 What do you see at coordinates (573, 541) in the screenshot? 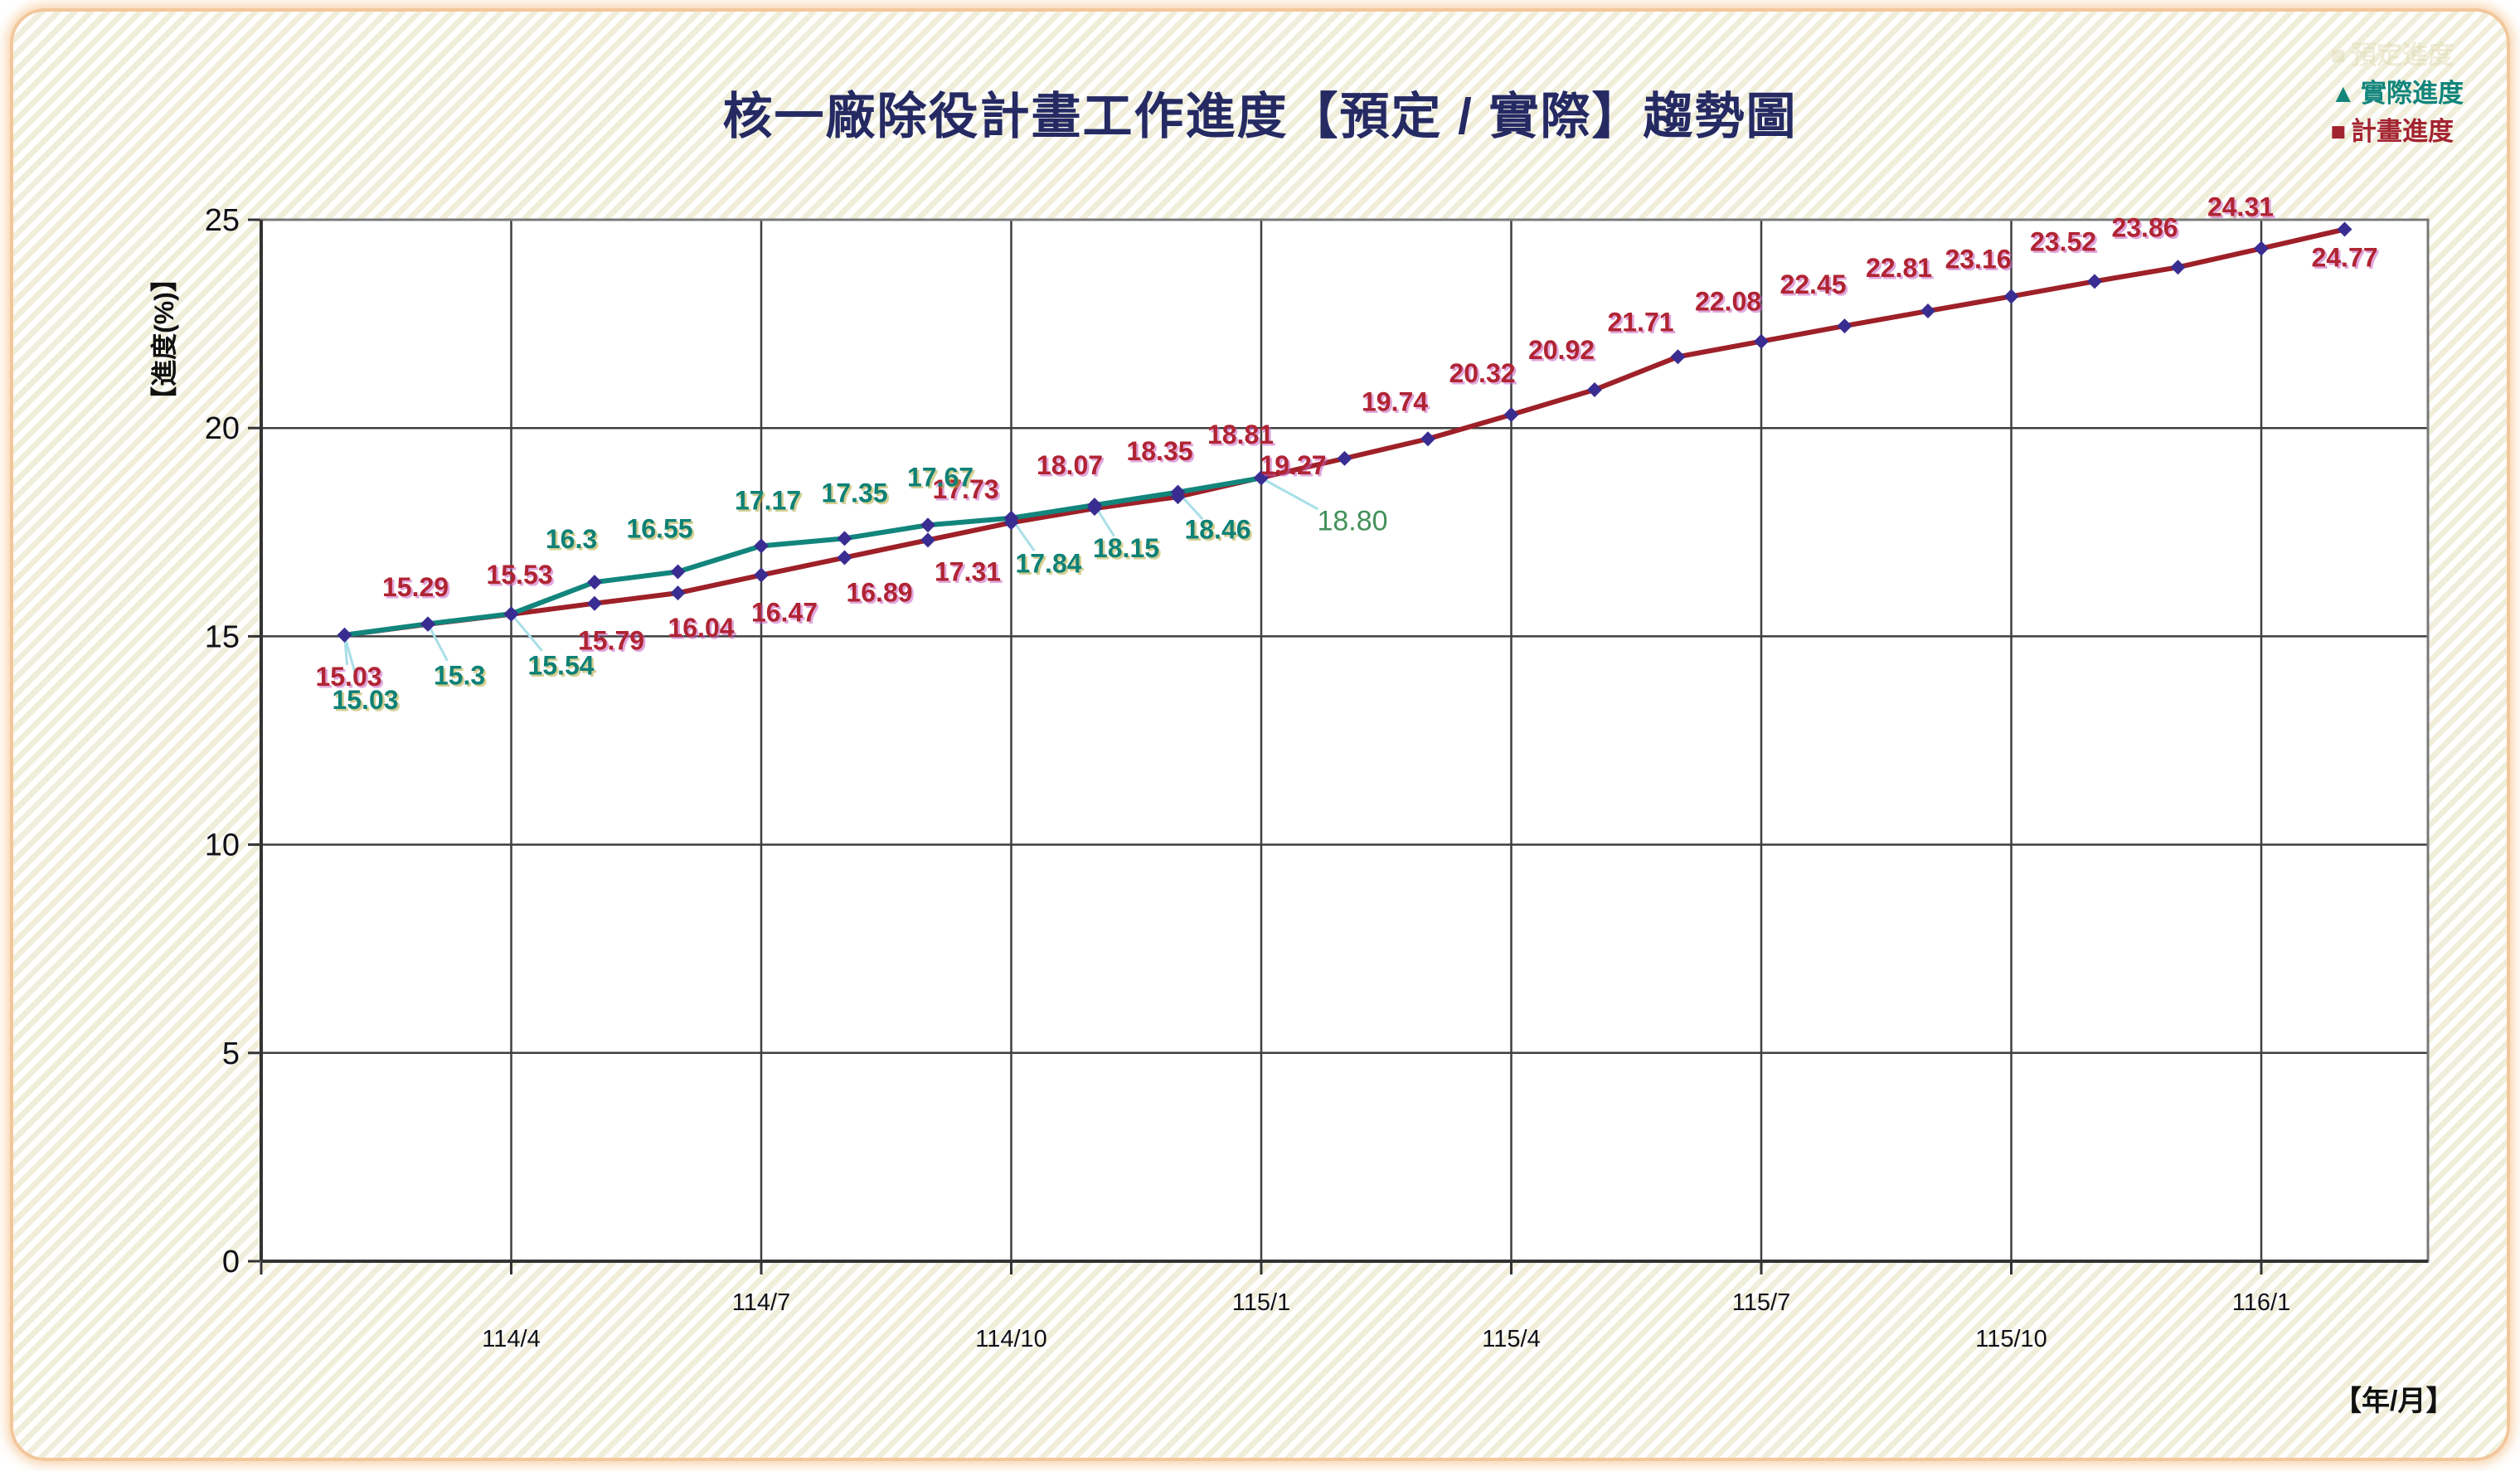
I see `actual-data-label-shadow: 16.3` at bounding box center [573, 541].